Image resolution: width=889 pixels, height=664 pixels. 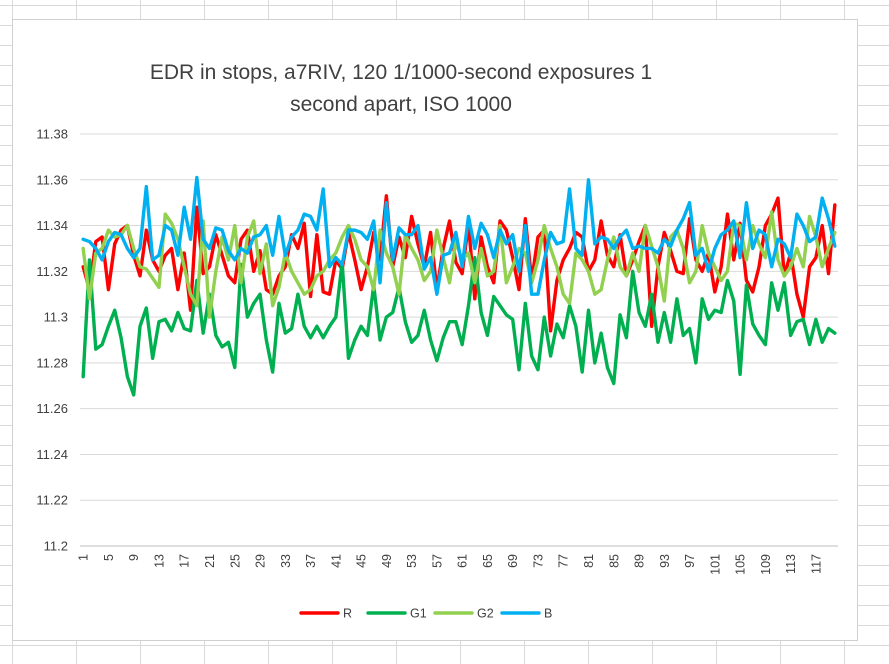 What do you see at coordinates (485, 614) in the screenshot?
I see `legend-label-g2: G2` at bounding box center [485, 614].